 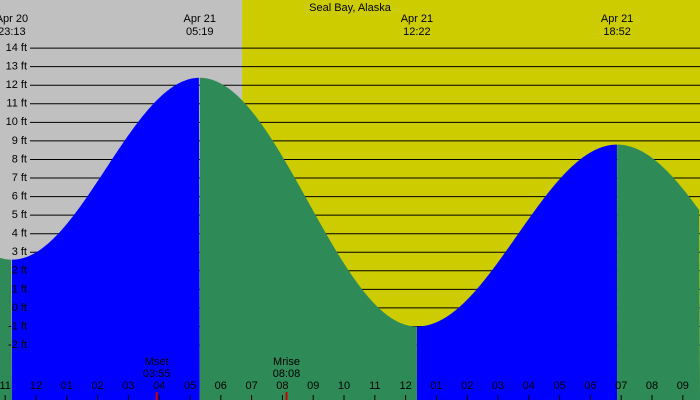 What do you see at coordinates (157, 362) in the screenshot?
I see `moon-label: Mset` at bounding box center [157, 362].